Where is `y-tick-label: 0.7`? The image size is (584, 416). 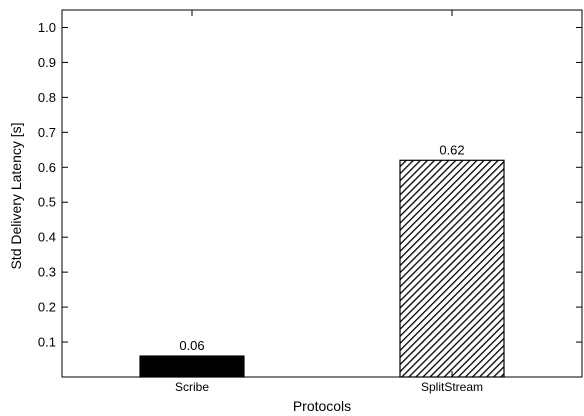 y-tick-label: 0.7 is located at coordinates (47, 132).